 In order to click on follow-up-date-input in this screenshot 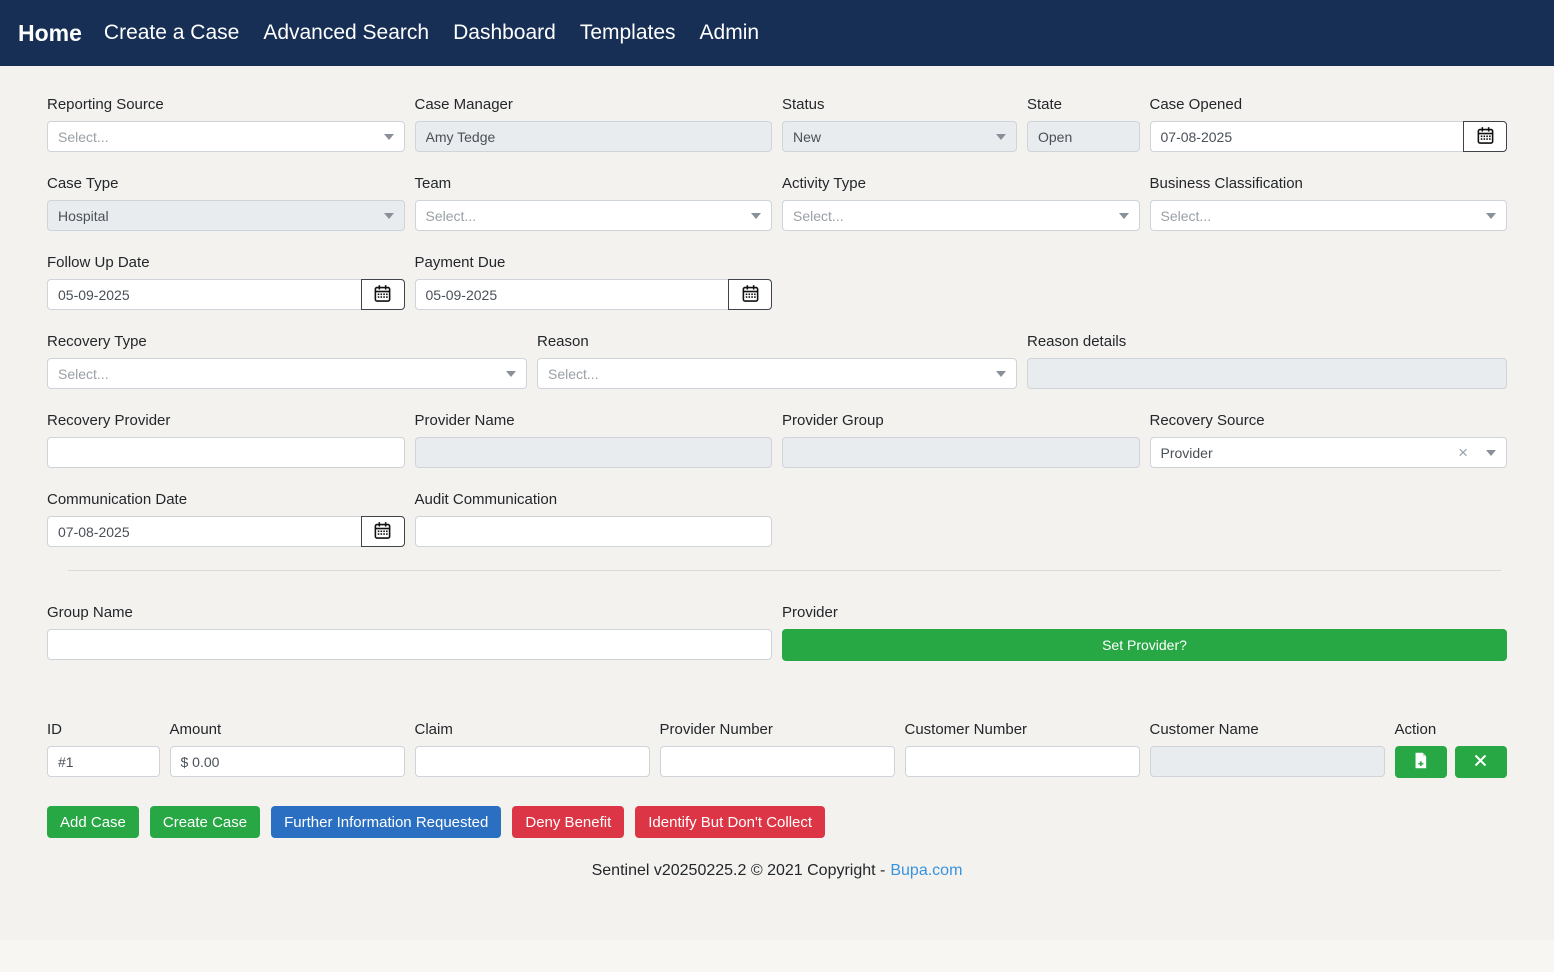, I will do `click(204, 294)`.